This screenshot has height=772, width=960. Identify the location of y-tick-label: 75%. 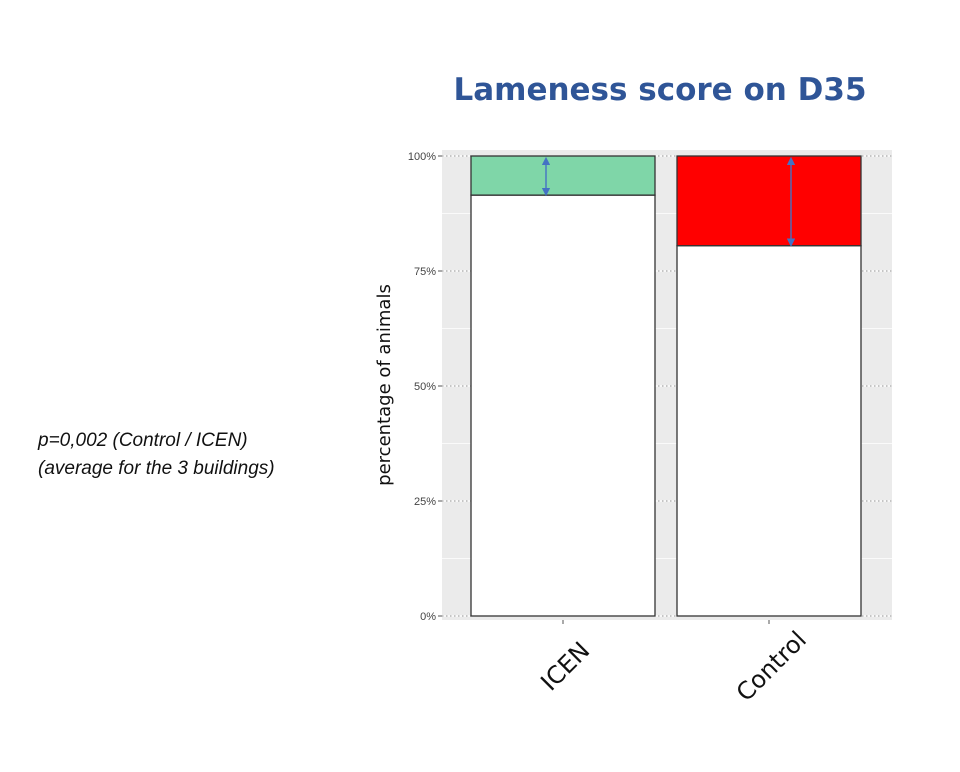
(425, 272).